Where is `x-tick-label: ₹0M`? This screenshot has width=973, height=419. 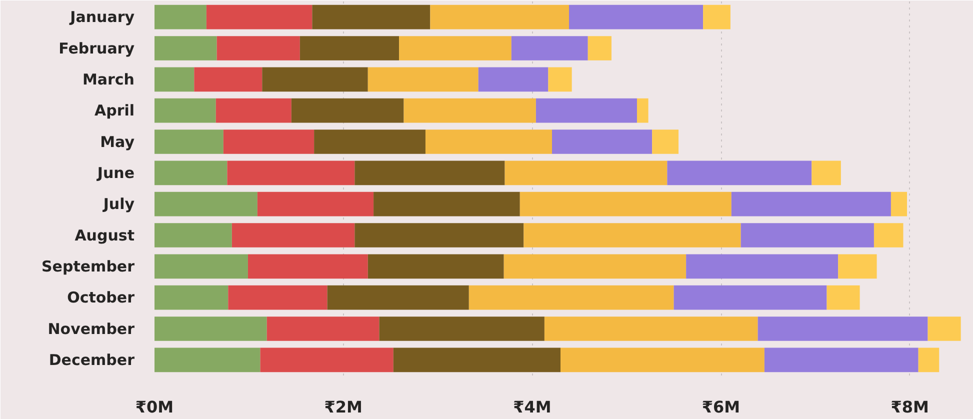
x-tick-label: ₹0M is located at coordinates (154, 407).